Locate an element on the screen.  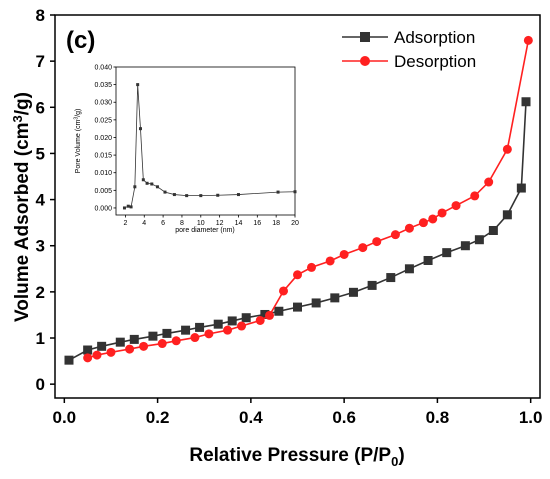
inset-x-tick-label: 2 is located at coordinates (125, 223).